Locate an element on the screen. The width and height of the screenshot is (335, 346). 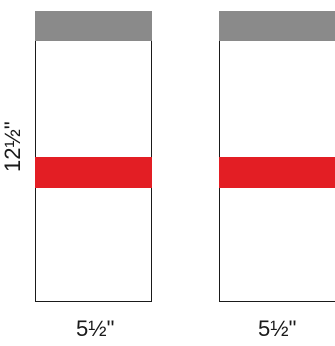
panel-right-red-band is located at coordinates (277, 172).